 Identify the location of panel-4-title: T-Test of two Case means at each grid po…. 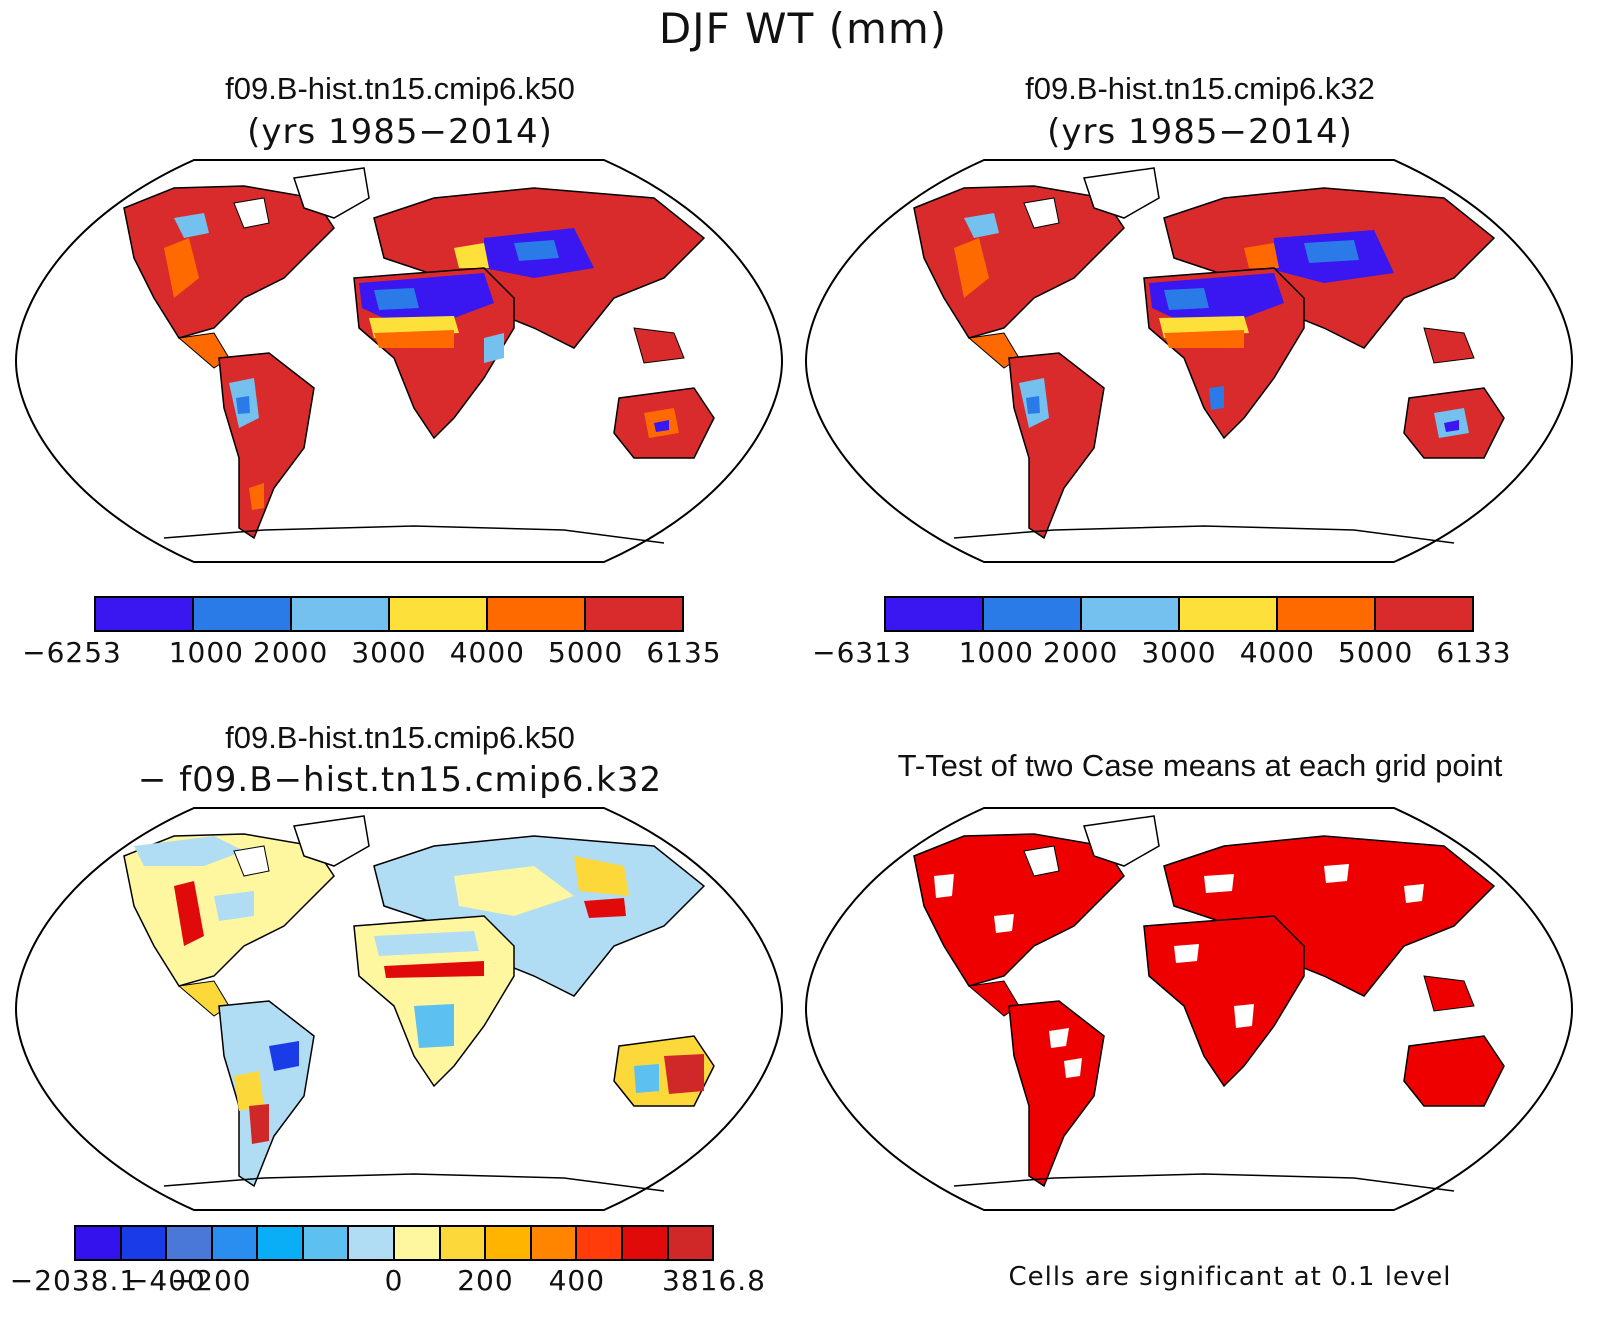
(1200, 765).